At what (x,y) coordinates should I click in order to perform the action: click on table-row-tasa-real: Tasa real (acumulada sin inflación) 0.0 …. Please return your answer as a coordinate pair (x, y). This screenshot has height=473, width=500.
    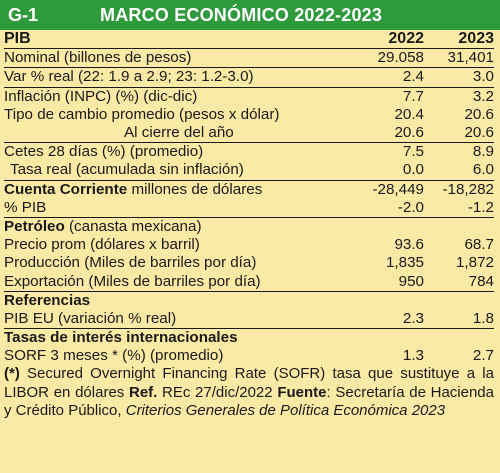
    Looking at the image, I should click on (249, 170).